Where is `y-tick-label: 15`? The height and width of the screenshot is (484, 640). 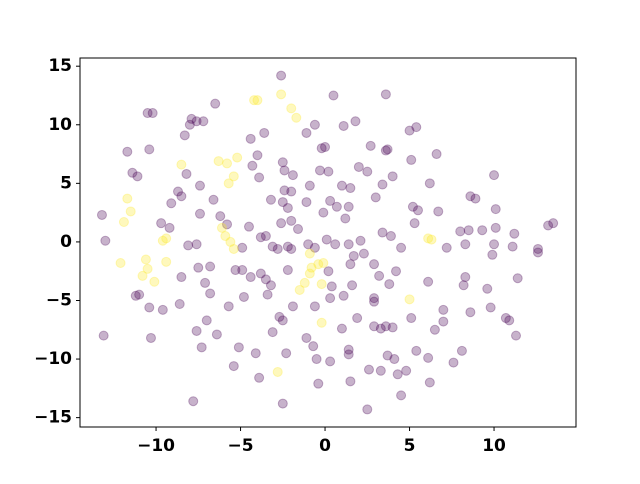 y-tick-label: 15 is located at coordinates (60, 66).